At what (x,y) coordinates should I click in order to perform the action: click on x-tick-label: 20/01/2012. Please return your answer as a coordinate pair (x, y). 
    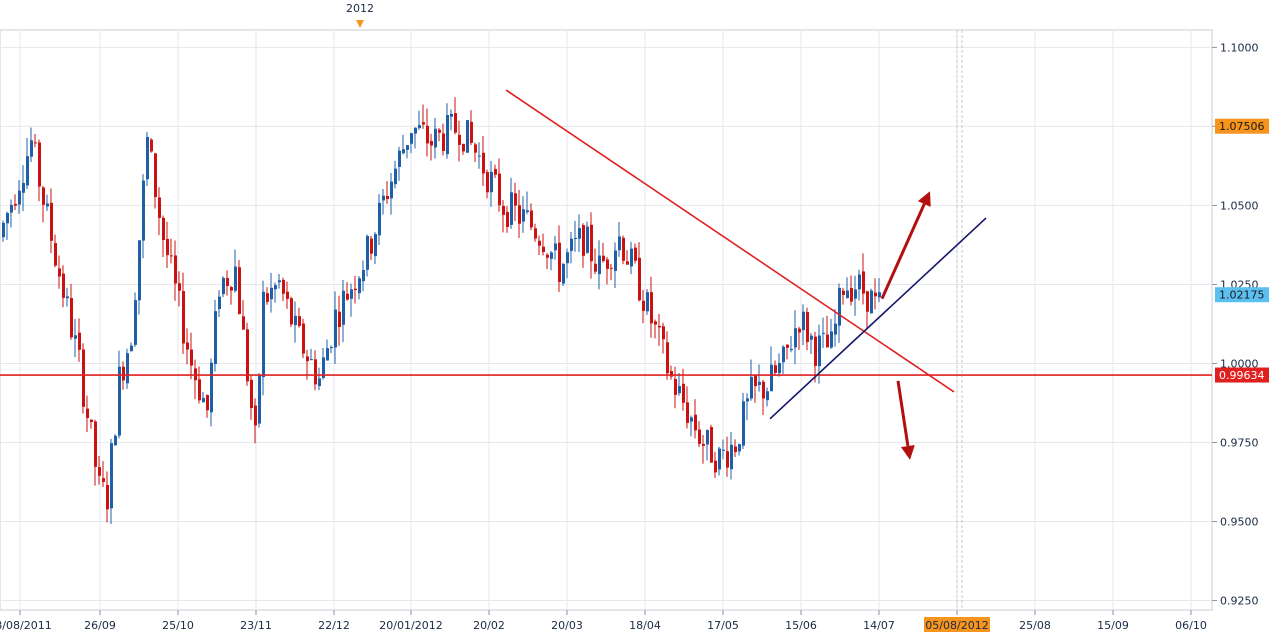
    Looking at the image, I should click on (410, 625).